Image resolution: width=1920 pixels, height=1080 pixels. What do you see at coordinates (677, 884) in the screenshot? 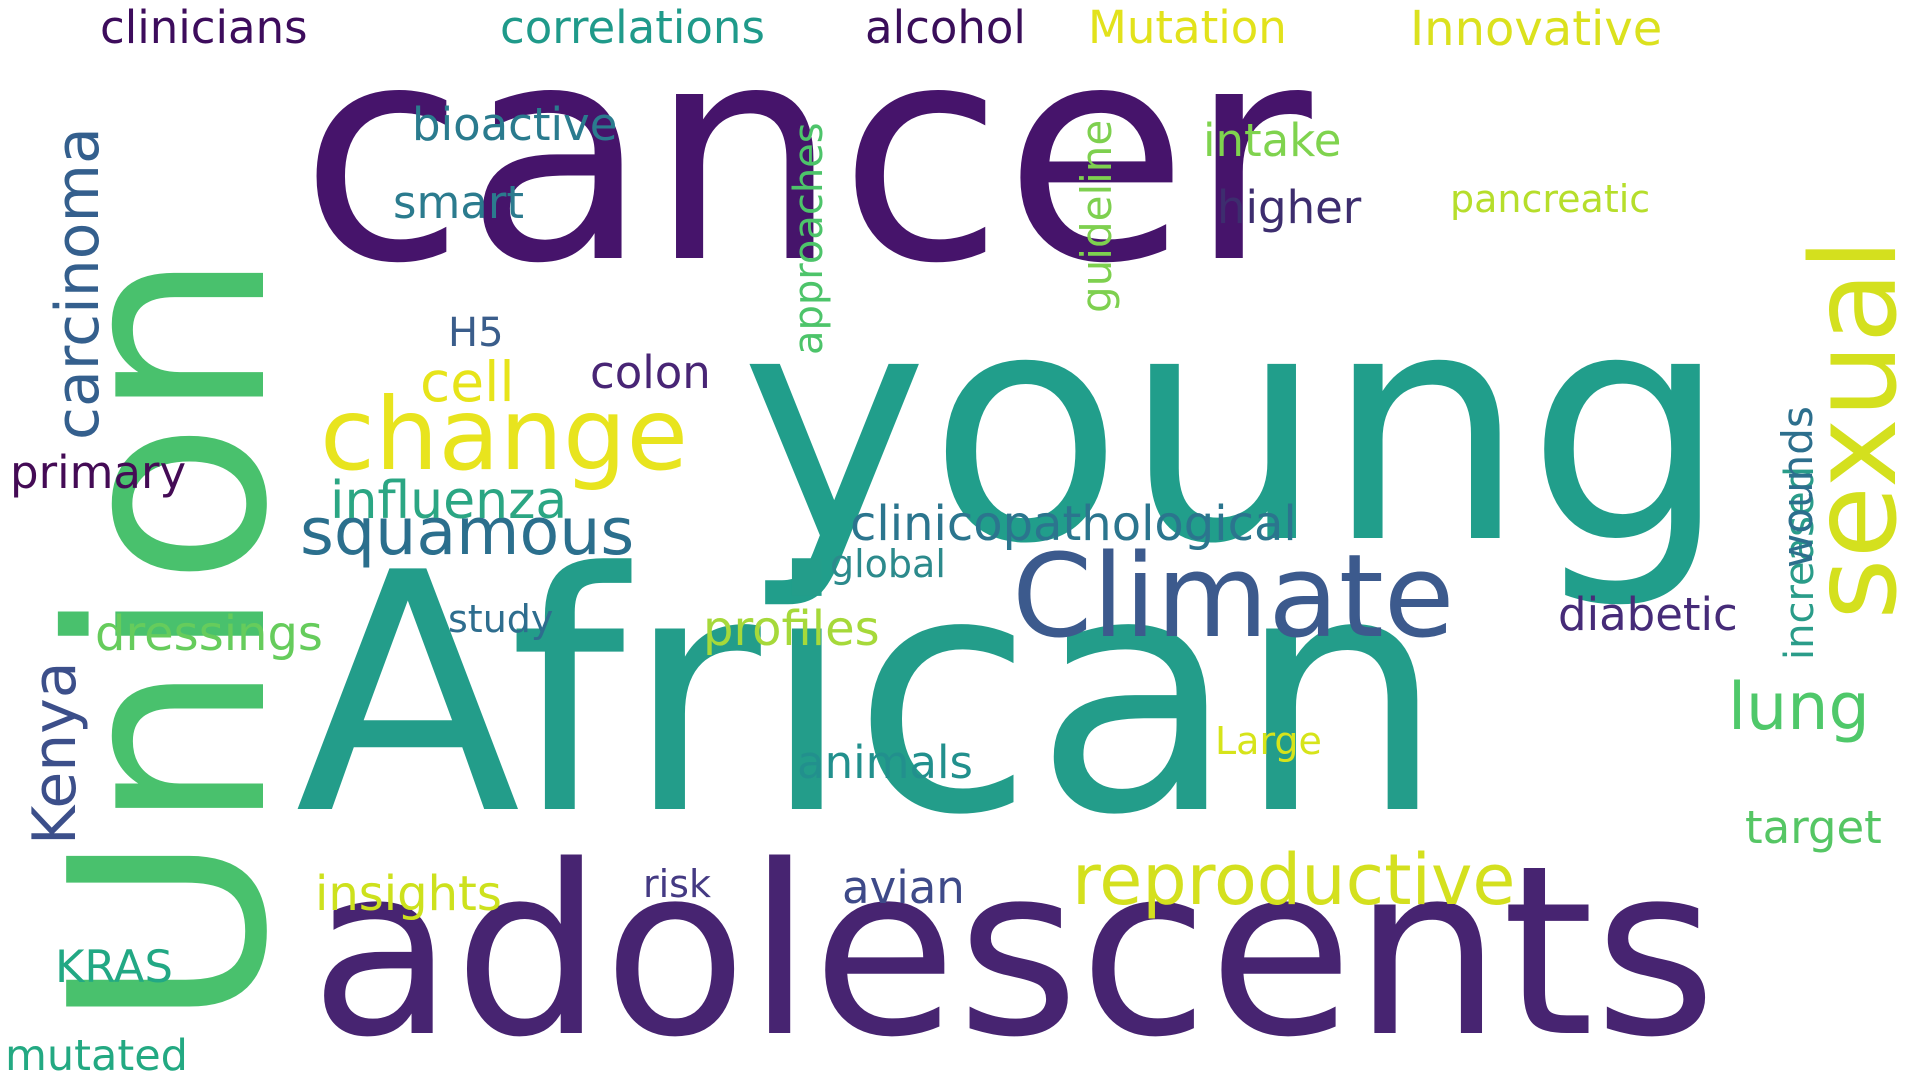
I see `word-risk: risk` at bounding box center [677, 884].